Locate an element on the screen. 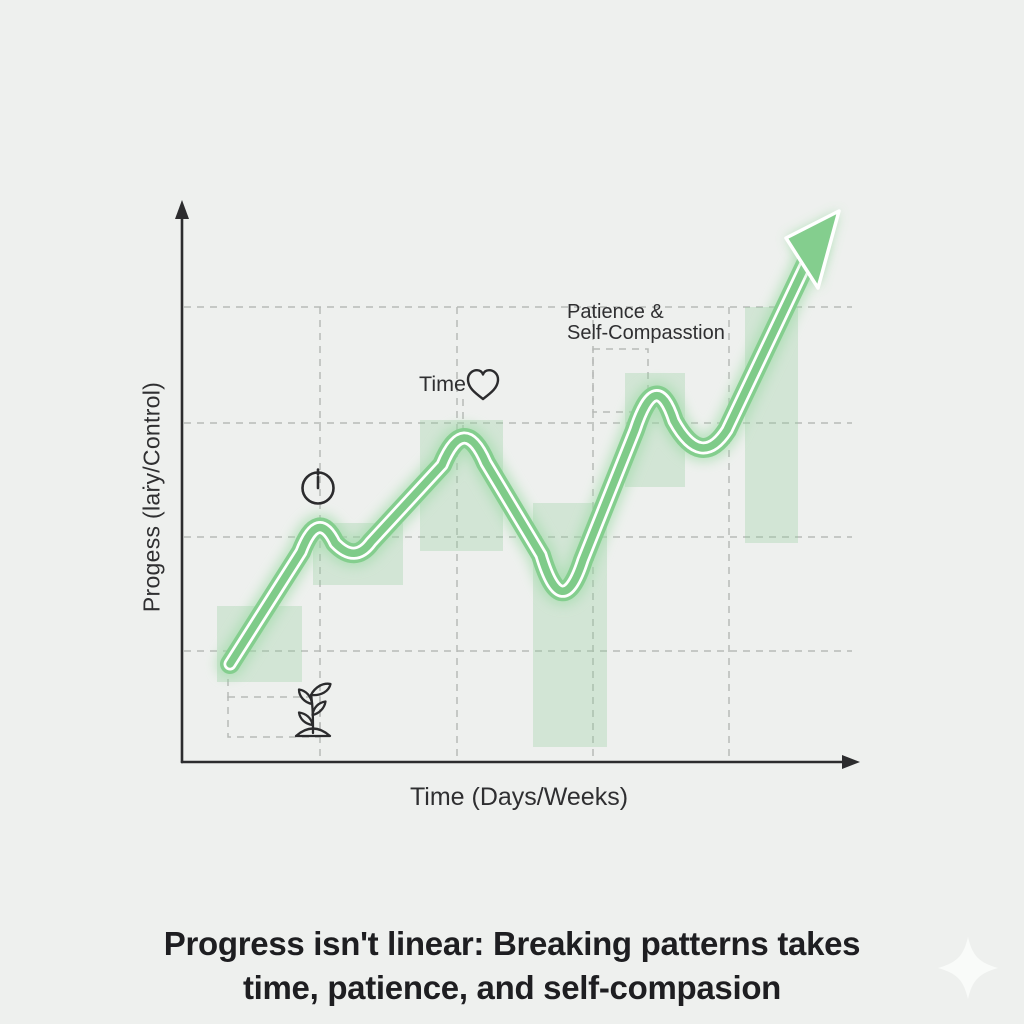 The width and height of the screenshot is (1024, 1024). annotation-patience: Patience & Self-Compasstion is located at coordinates (646, 323).